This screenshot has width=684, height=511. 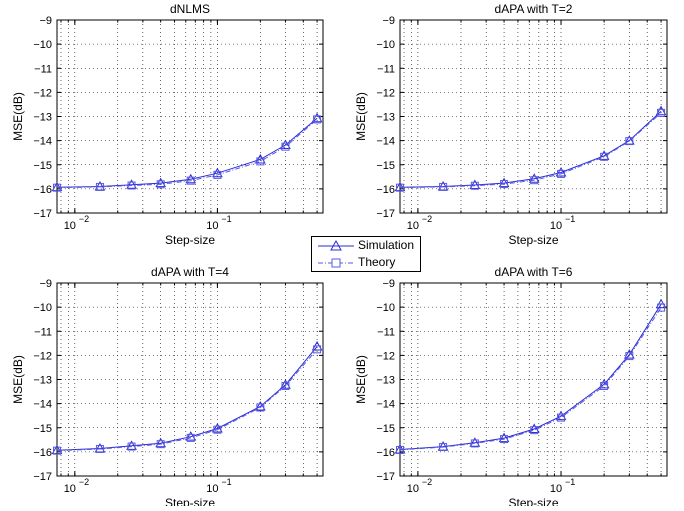 What do you see at coordinates (336, 263) in the screenshot?
I see `legend-swatch-theory` at bounding box center [336, 263].